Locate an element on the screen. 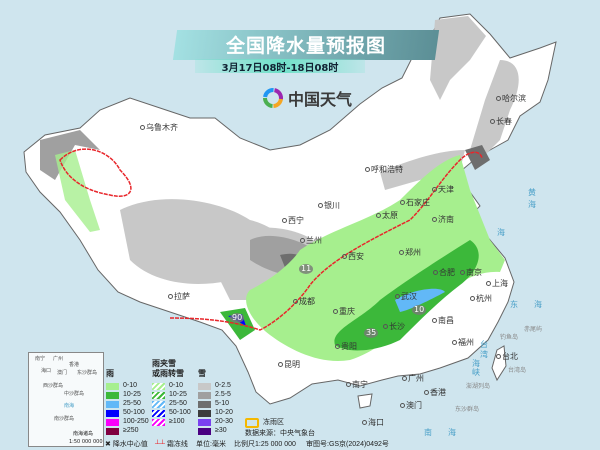 The height and width of the screenshot is (450, 600). city-label: 南宁 is located at coordinates (357, 385).